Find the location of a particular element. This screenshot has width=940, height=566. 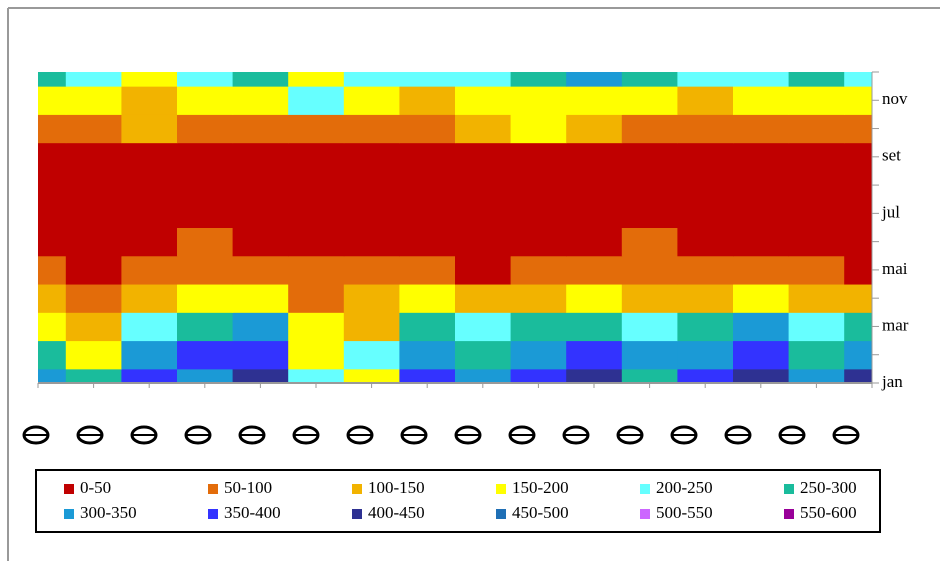

legend-label: 450-500 is located at coordinates (540, 512).